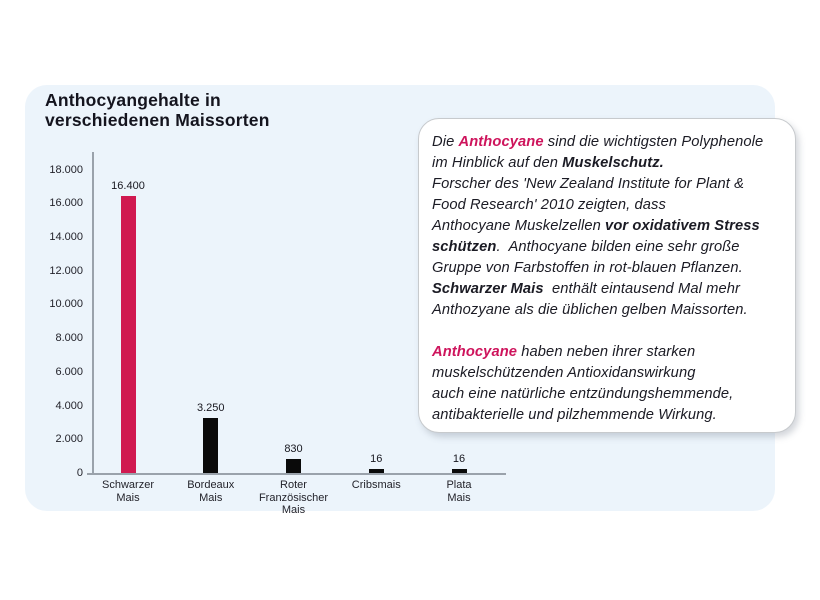 The width and height of the screenshot is (820, 600). What do you see at coordinates (464, 247) in the screenshot?
I see `infobox-text-segment: schützen` at bounding box center [464, 247].